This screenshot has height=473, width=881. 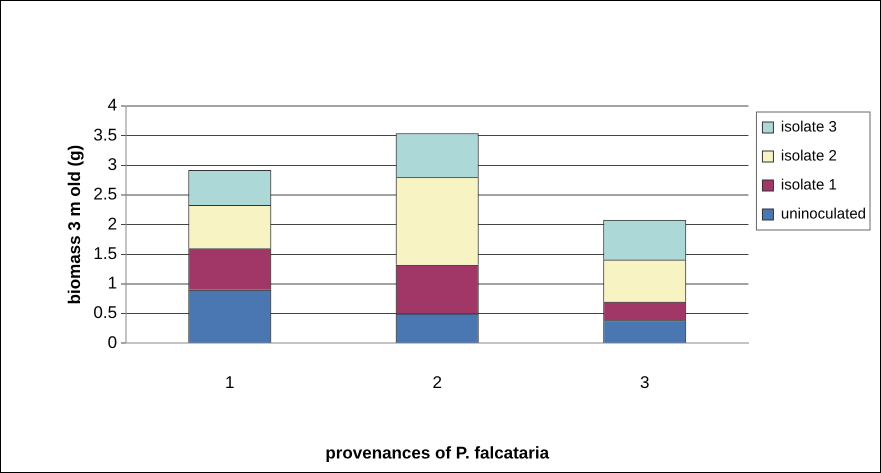 What do you see at coordinates (229, 382) in the screenshot?
I see `x-tick-label: 1` at bounding box center [229, 382].